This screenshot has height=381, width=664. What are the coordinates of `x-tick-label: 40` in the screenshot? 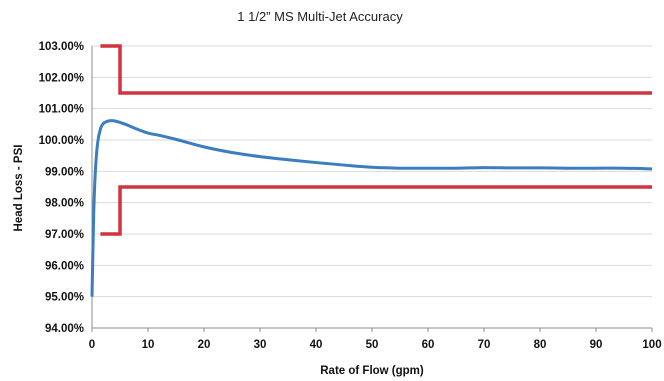 It's located at (316, 345).